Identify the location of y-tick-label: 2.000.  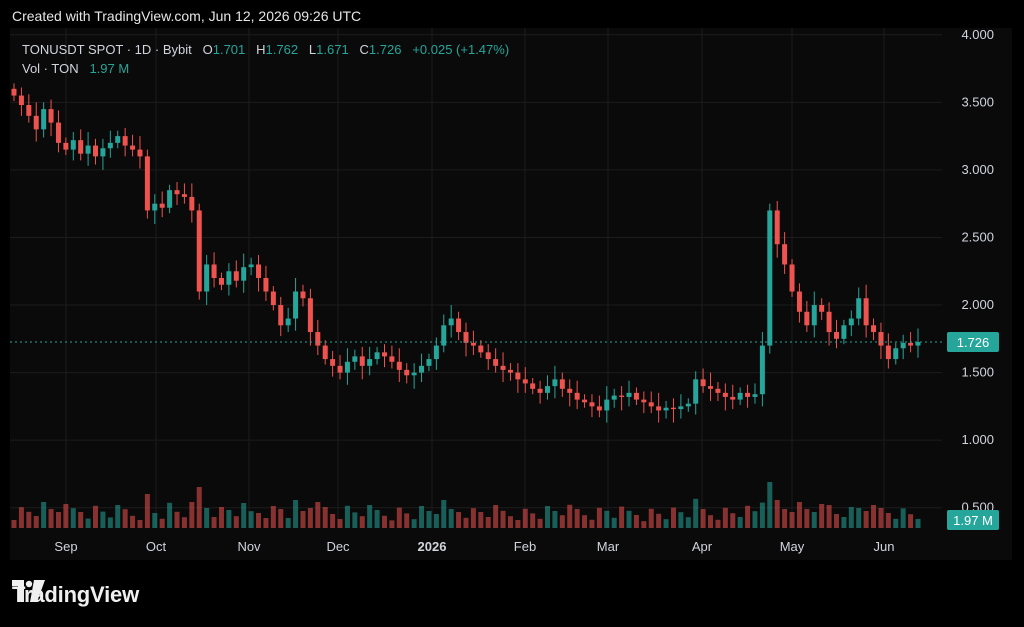
(977, 304).